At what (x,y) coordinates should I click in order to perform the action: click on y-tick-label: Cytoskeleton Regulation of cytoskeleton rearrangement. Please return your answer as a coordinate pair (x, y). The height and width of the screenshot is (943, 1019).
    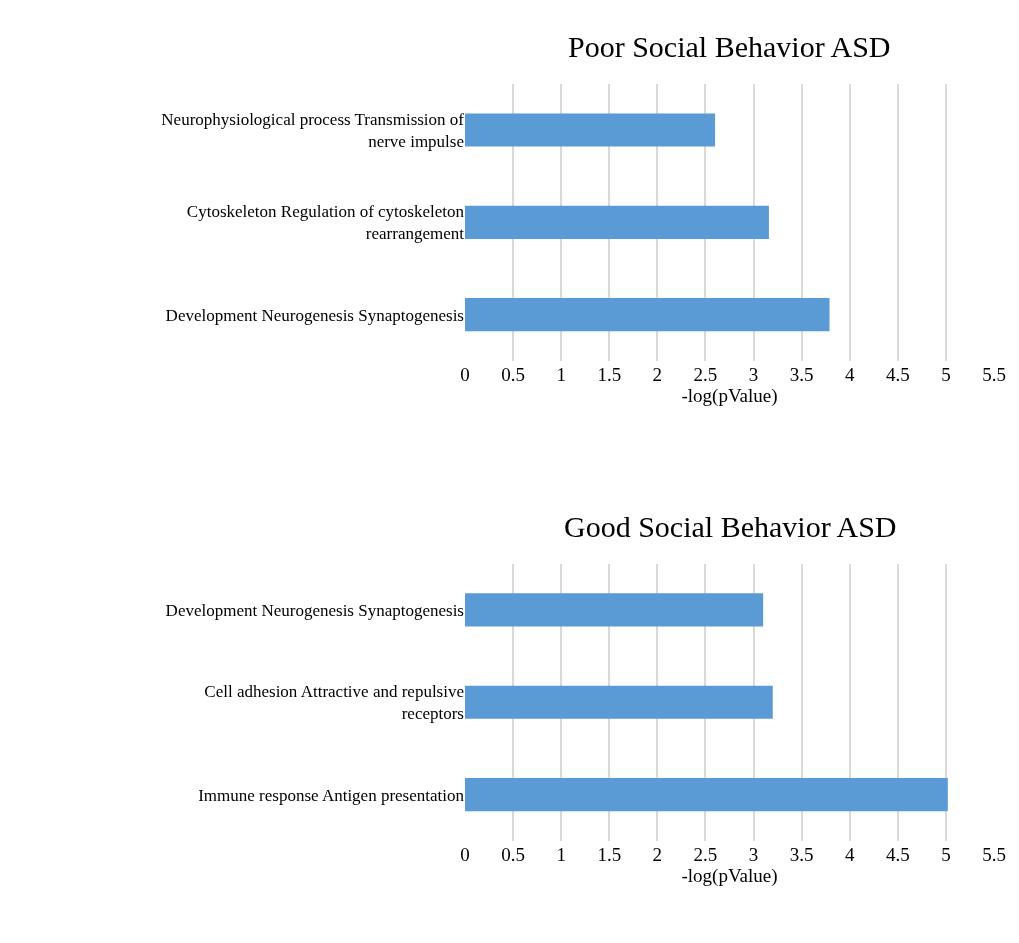
    Looking at the image, I should click on (325, 223).